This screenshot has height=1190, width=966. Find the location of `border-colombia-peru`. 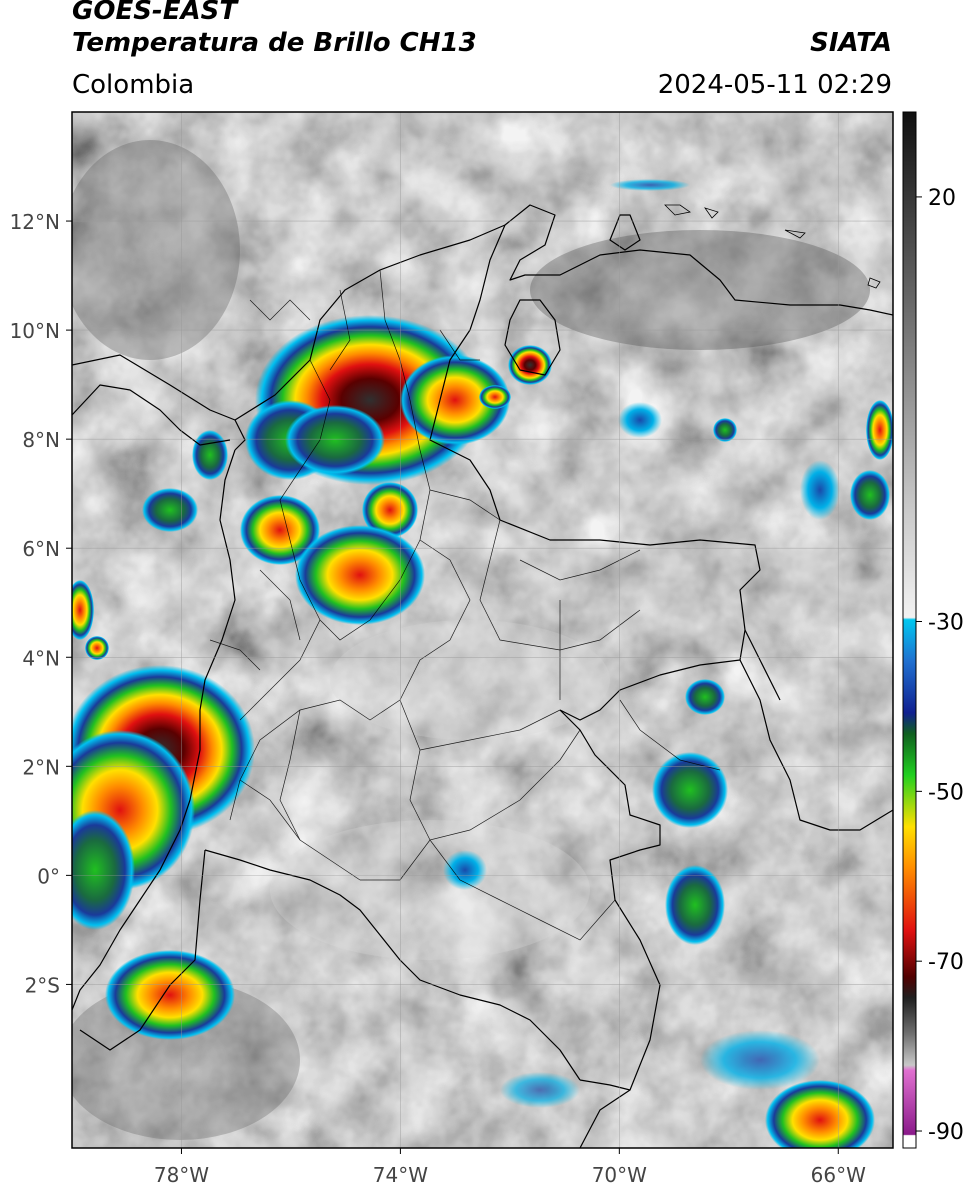

border-colombia-peru is located at coordinates (392, 965).